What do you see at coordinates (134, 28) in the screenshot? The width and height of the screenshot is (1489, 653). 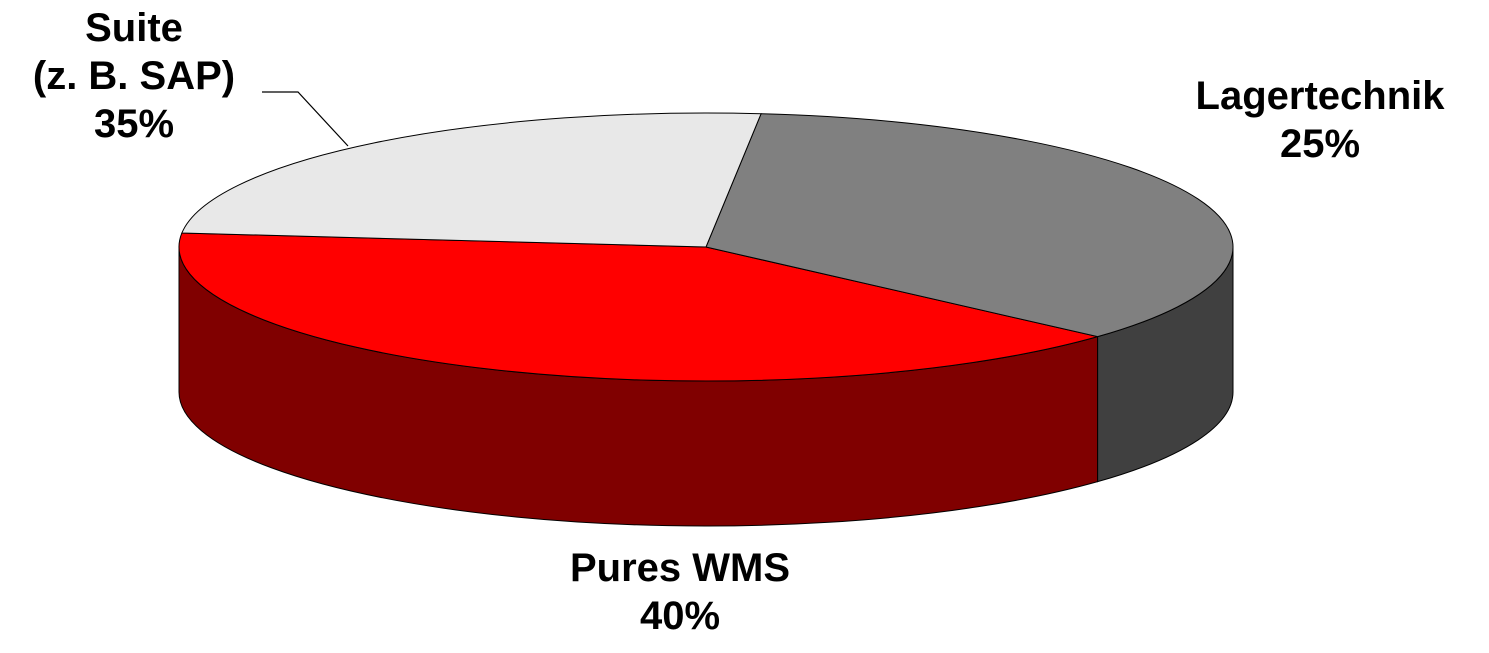 I see `slice-label-suite-line1: Suite` at bounding box center [134, 28].